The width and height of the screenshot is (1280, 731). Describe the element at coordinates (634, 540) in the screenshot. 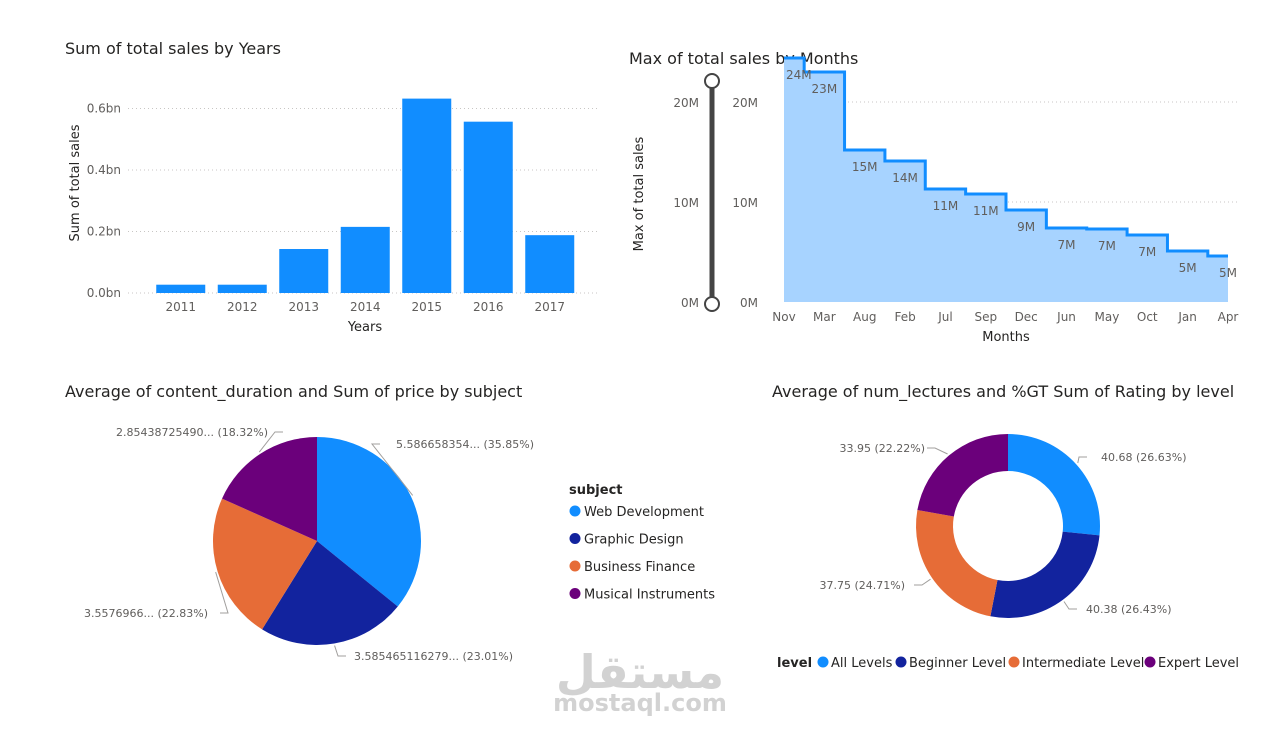

I see `legend-label: Graphic Design` at that location.